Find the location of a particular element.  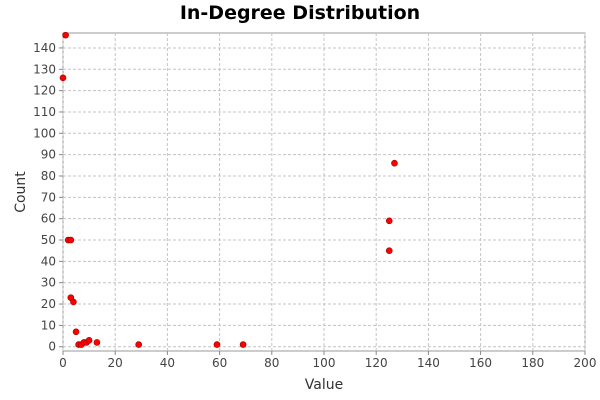

y-tick-label: 140 is located at coordinates (44, 48).